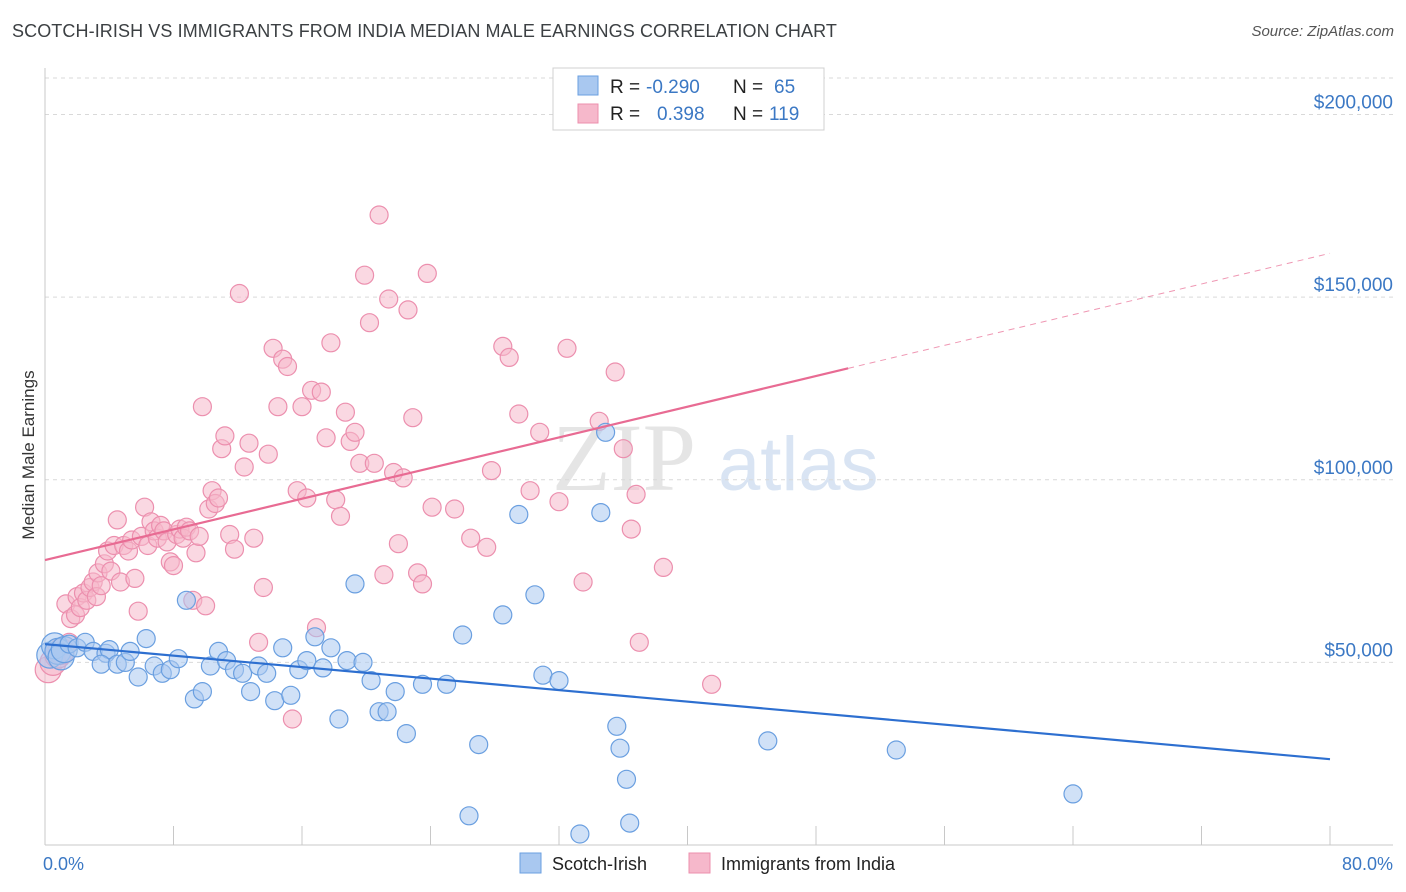 The width and height of the screenshot is (1406, 892). Describe the element at coordinates (1353, 285) in the screenshot. I see `y-tick-label-2: $150,000` at that location.